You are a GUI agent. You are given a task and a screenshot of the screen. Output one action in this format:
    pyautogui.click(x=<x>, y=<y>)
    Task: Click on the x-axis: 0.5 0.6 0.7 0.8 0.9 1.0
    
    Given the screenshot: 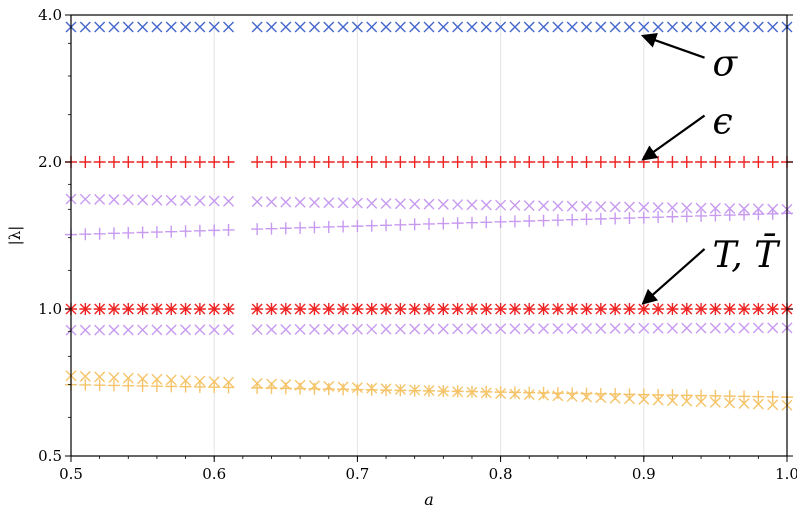 What is the action you would take?
    pyautogui.click(x=428, y=469)
    